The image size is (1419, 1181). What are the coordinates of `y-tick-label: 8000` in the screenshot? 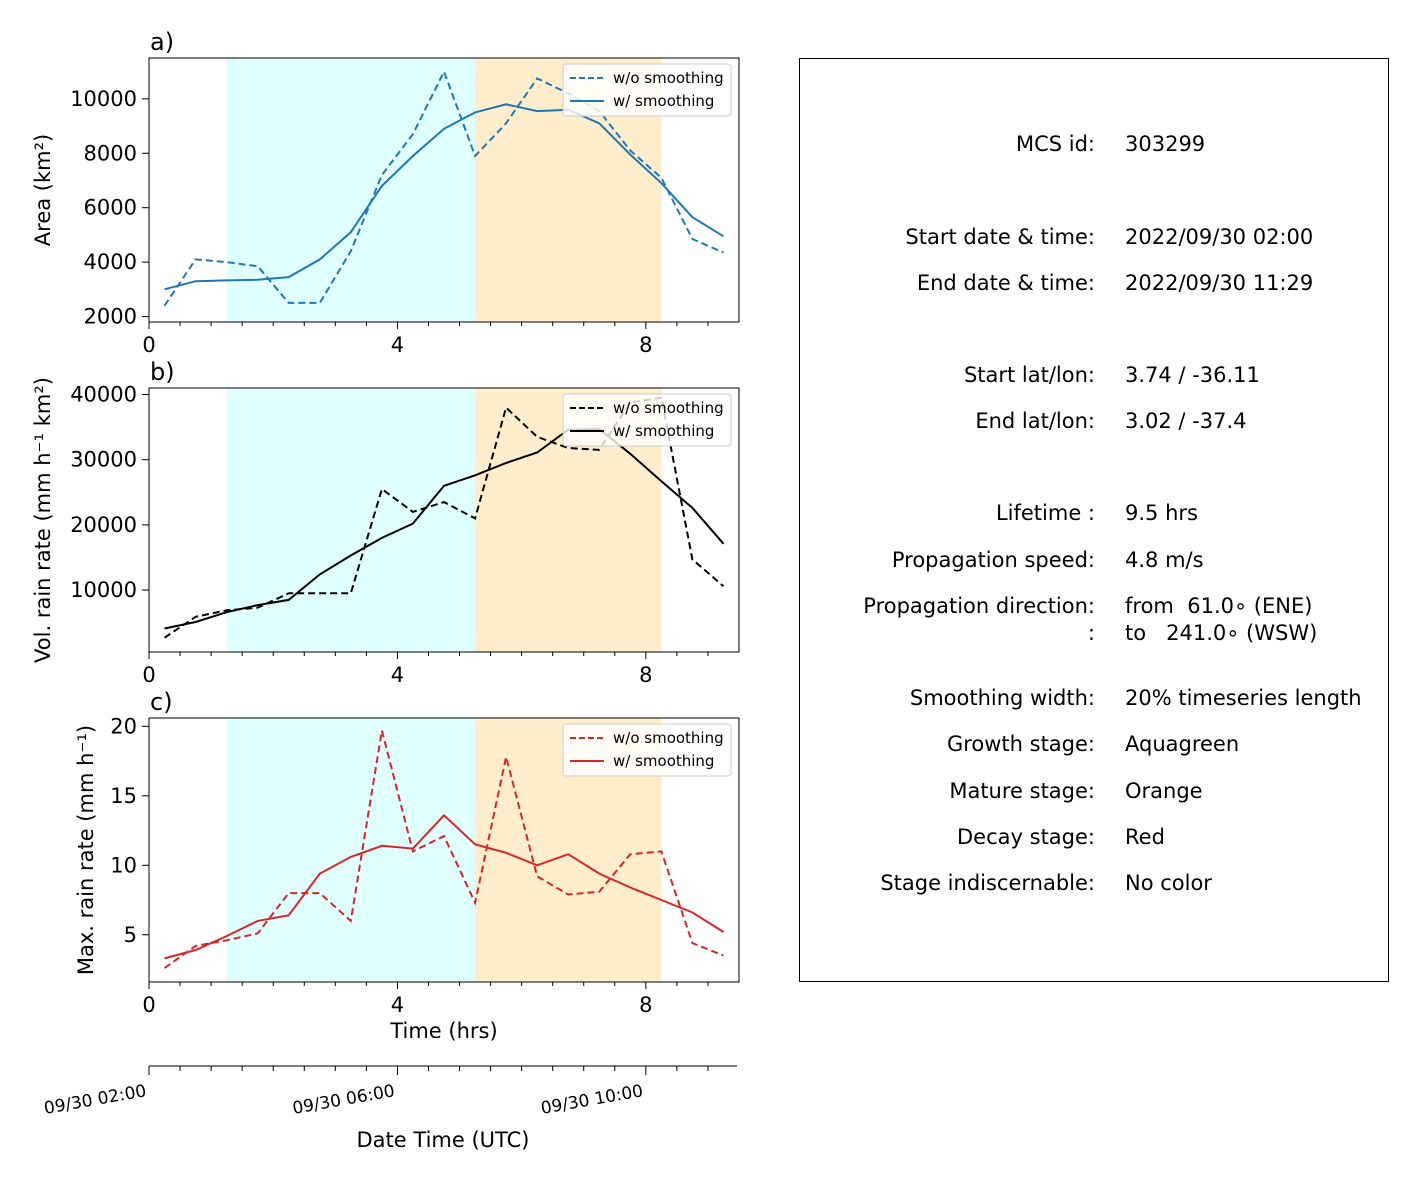 It's located at (110, 153).